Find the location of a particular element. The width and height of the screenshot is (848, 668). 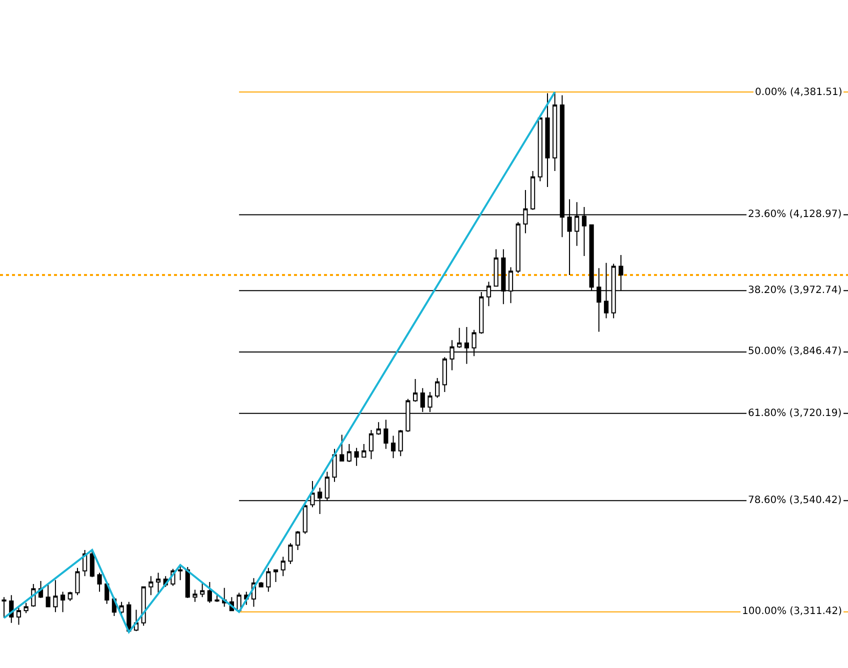

ref-line-label: 38.20% (3,972.74) is located at coordinates (795, 290).